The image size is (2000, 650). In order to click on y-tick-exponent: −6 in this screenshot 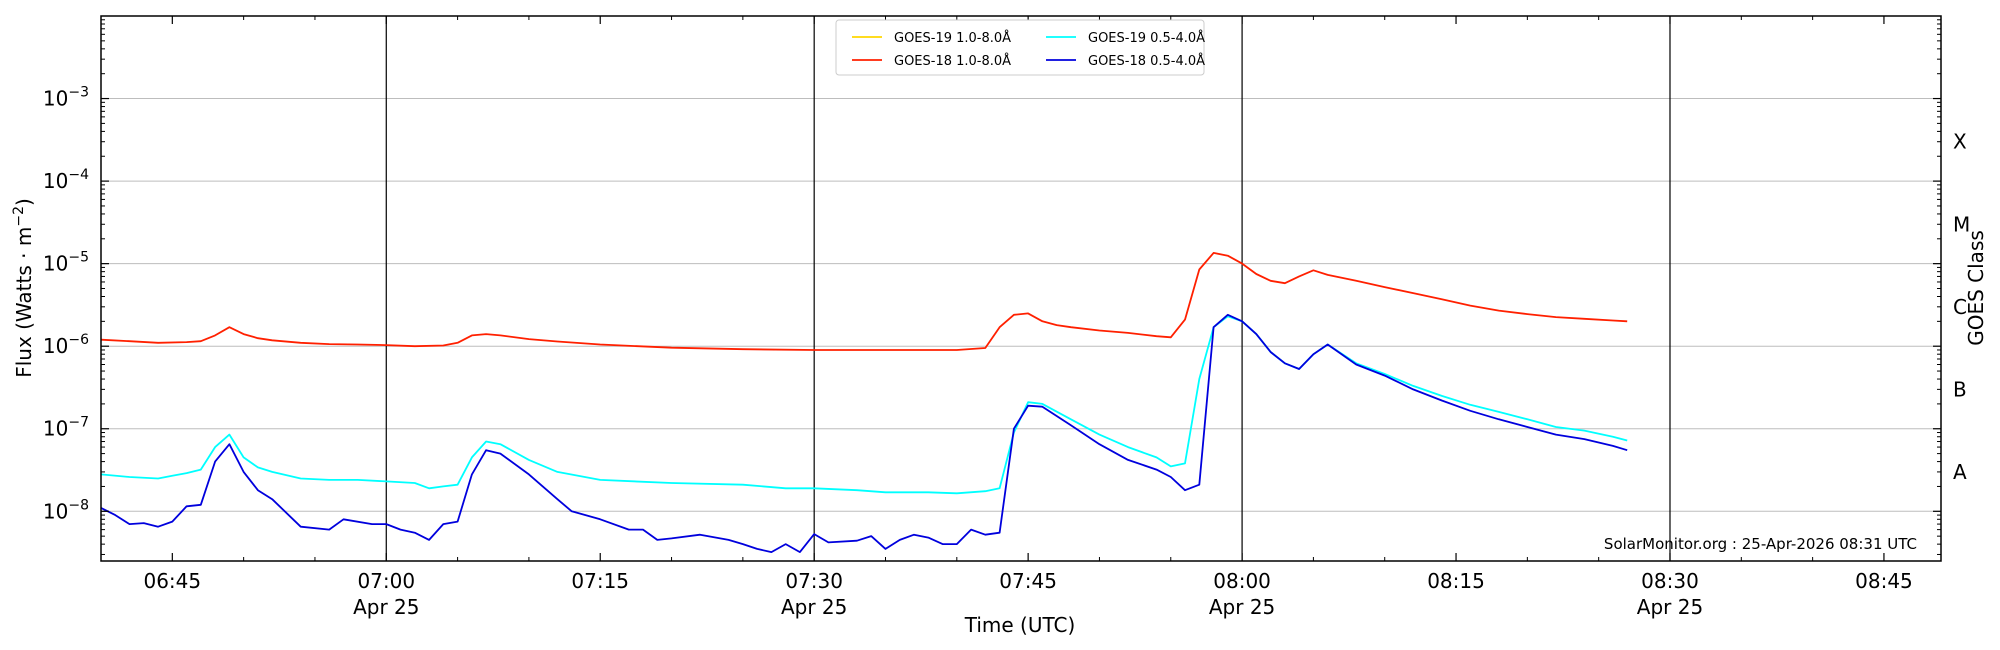, I will do `click(78, 340)`.